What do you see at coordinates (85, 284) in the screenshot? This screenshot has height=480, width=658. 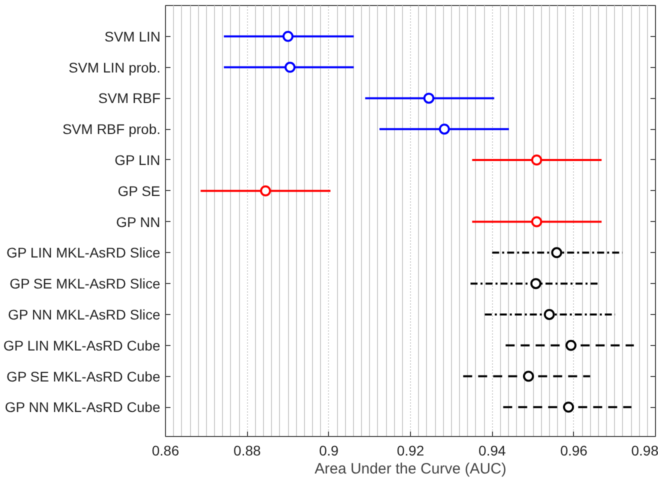 I see `y-tick-label: GP SE MKL-AsRD Slice` at bounding box center [85, 284].